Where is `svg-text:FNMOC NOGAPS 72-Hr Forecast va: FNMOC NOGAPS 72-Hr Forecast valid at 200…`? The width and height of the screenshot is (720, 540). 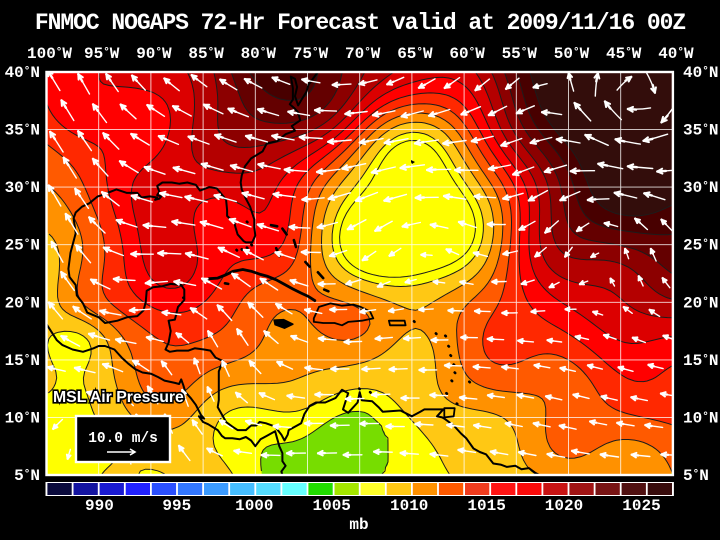 svg-text:FNMOC NOGAPS 72-Hr Forecast va: FNMOC NOGAPS 72-Hr Forecast valid at 200… is located at coordinates (360, 23).